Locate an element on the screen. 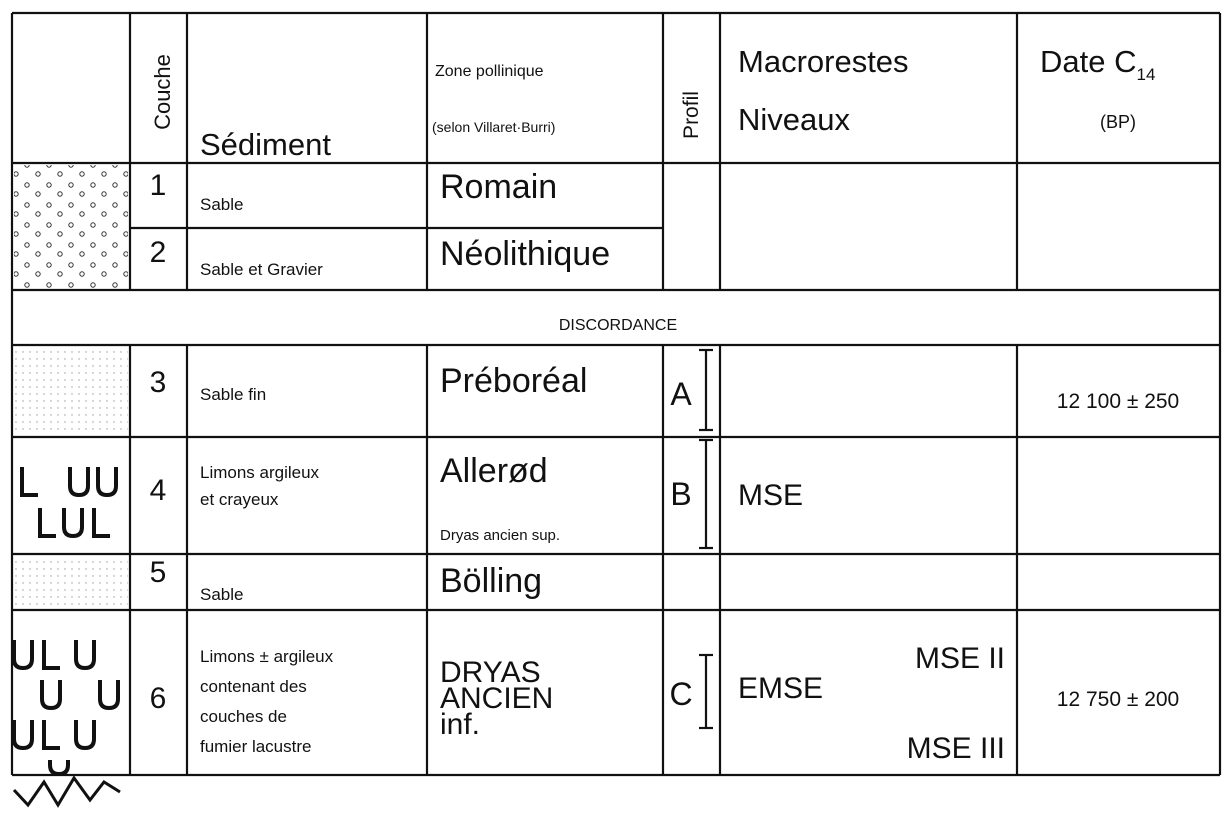 This screenshot has width=1223, height=823. sediment: Sable et Gravier is located at coordinates (261, 269).